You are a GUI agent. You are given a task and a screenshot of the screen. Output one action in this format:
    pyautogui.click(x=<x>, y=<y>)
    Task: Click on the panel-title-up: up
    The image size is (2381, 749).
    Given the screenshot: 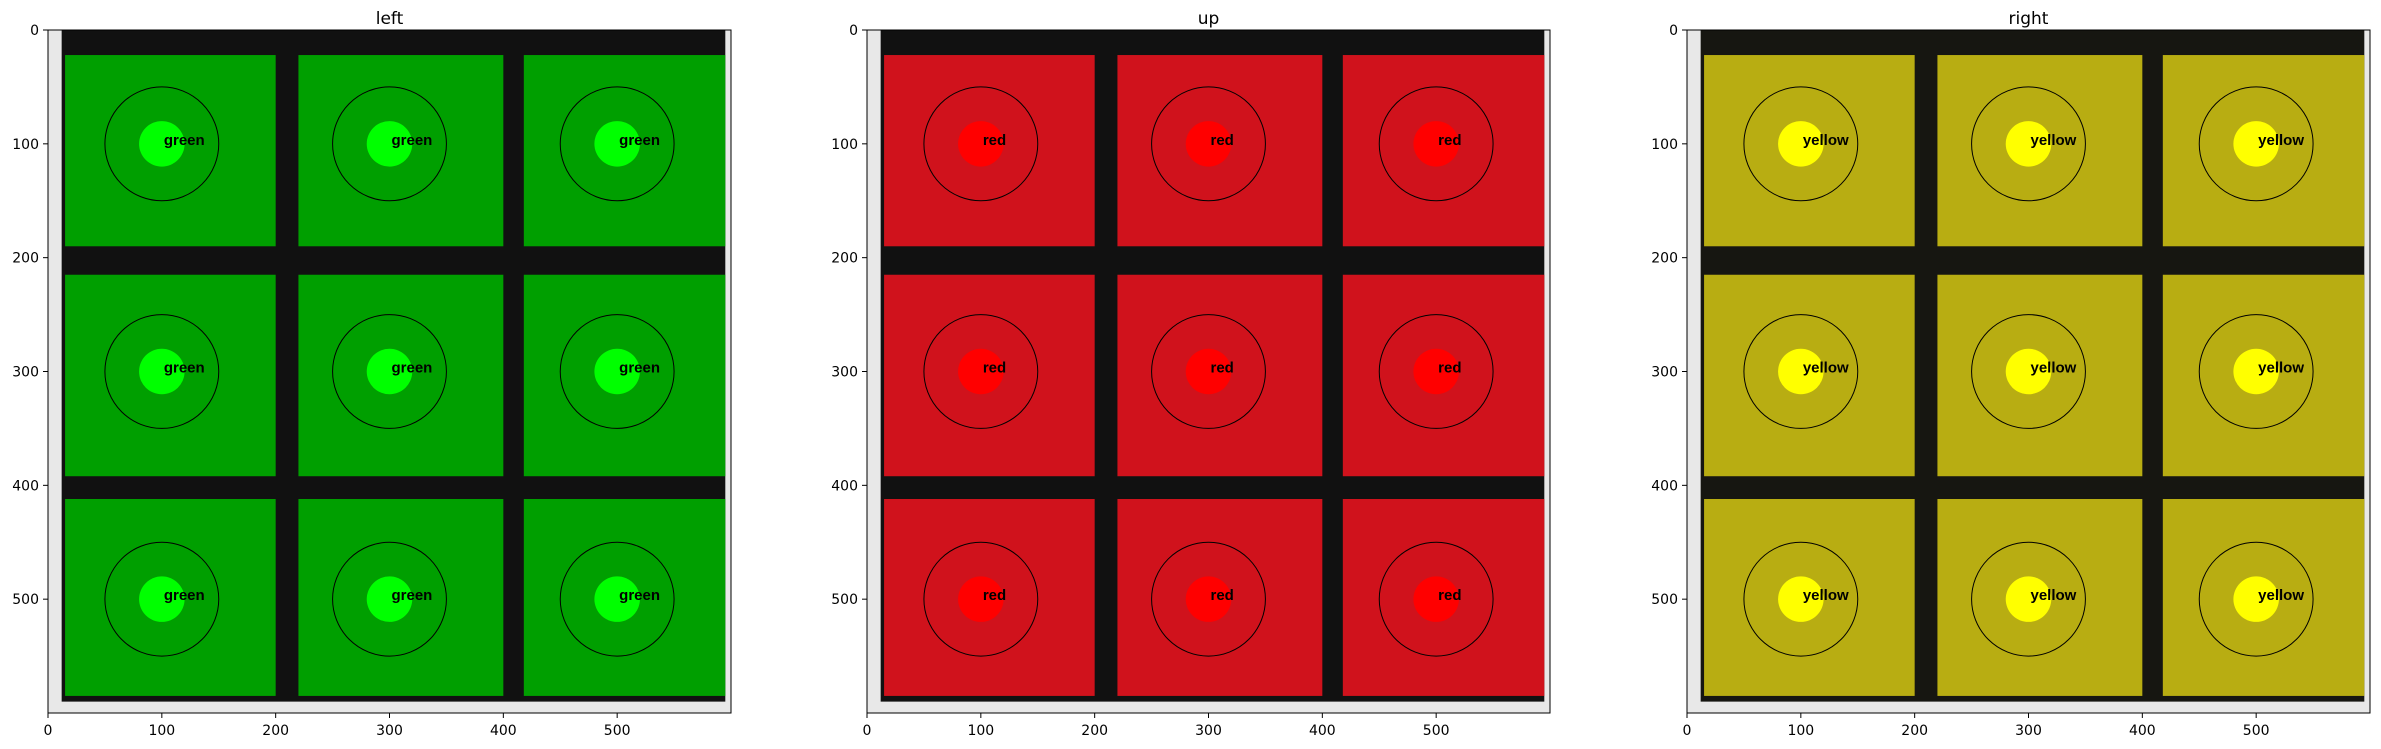 What is the action you would take?
    pyautogui.click(x=1209, y=19)
    